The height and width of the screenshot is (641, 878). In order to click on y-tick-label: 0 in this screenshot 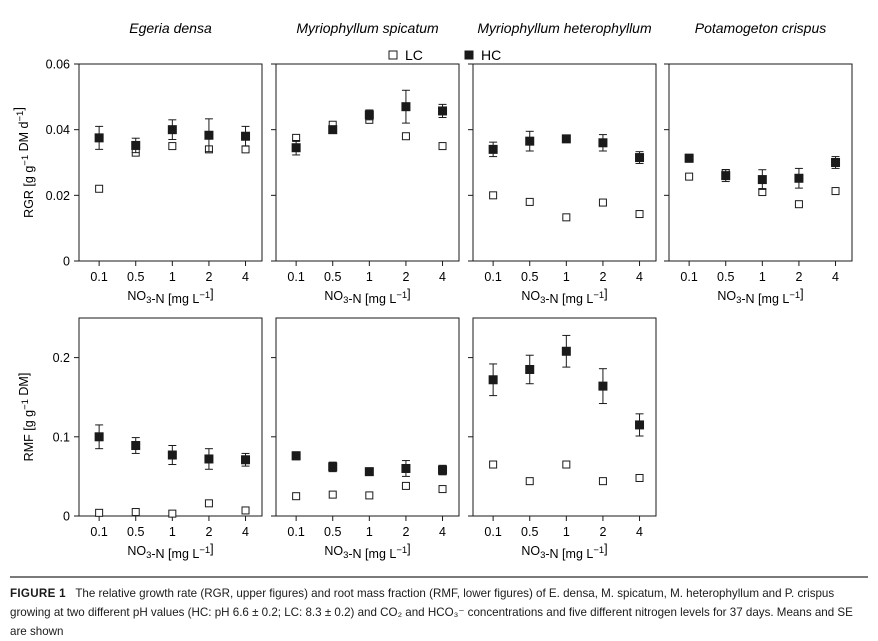, I will do `click(66, 517)`.